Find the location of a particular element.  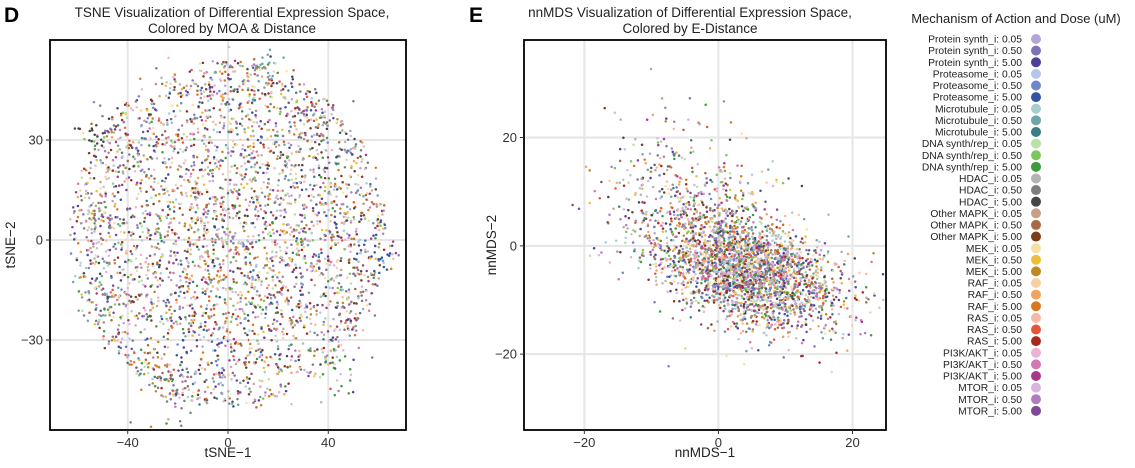

chart-d-subtitle: Colored by MOA & Distance is located at coordinates (232, 28).